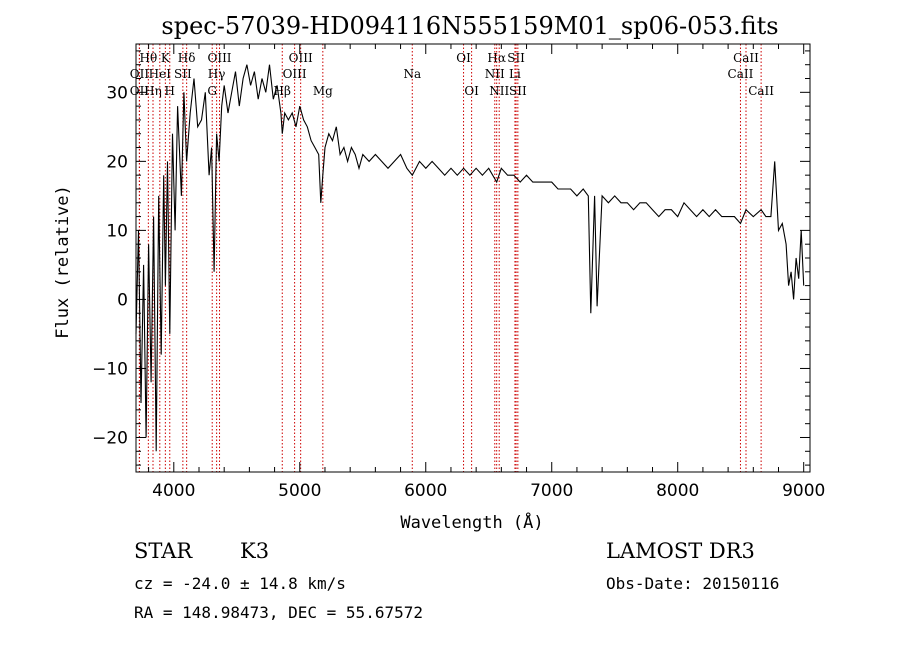 This screenshot has width=900, height=649. What do you see at coordinates (693, 583) in the screenshot?
I see `observation-date: Obs-Date: 20150116` at bounding box center [693, 583].